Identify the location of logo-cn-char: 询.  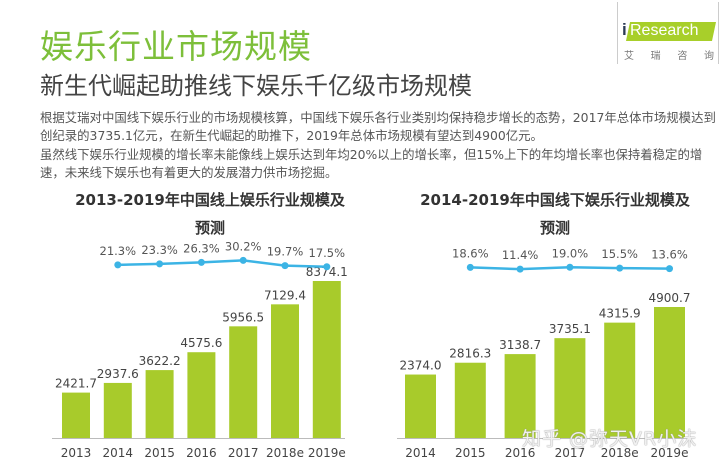
(708, 56).